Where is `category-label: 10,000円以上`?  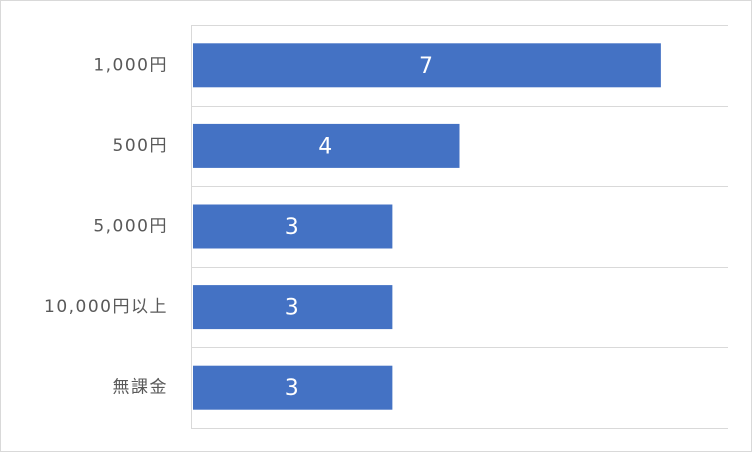 category-label: 10,000円以上 is located at coordinates (106, 307).